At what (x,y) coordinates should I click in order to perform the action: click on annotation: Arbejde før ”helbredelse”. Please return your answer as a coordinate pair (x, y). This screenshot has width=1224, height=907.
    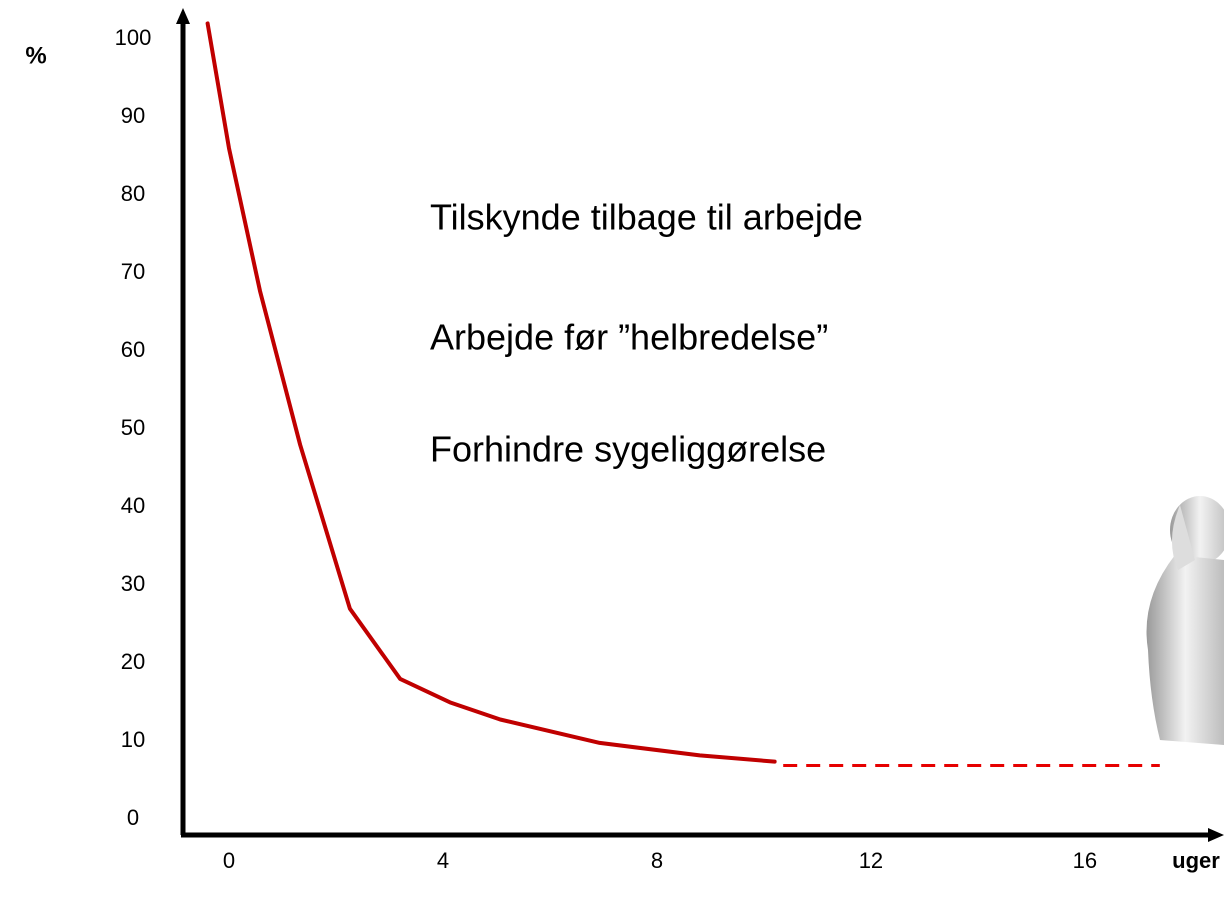
    Looking at the image, I should click on (629, 337).